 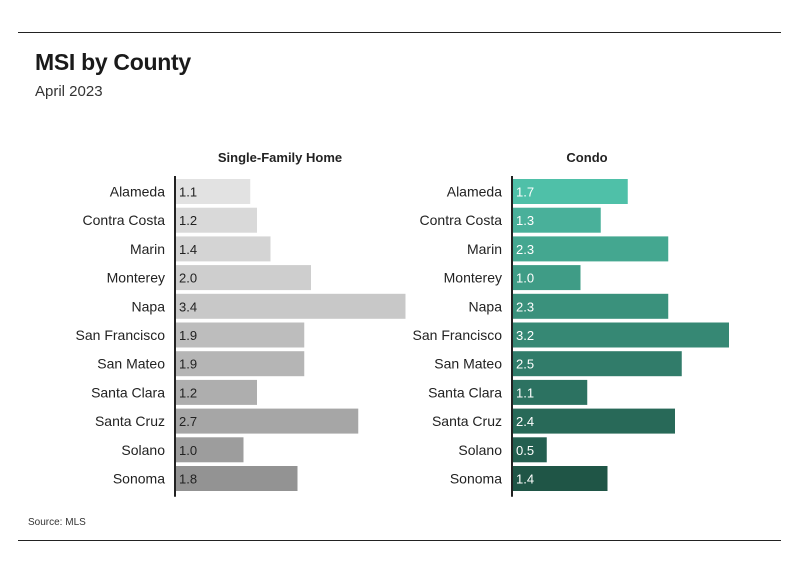 I want to click on condo-value-label-0: 1.7, so click(x=525, y=192).